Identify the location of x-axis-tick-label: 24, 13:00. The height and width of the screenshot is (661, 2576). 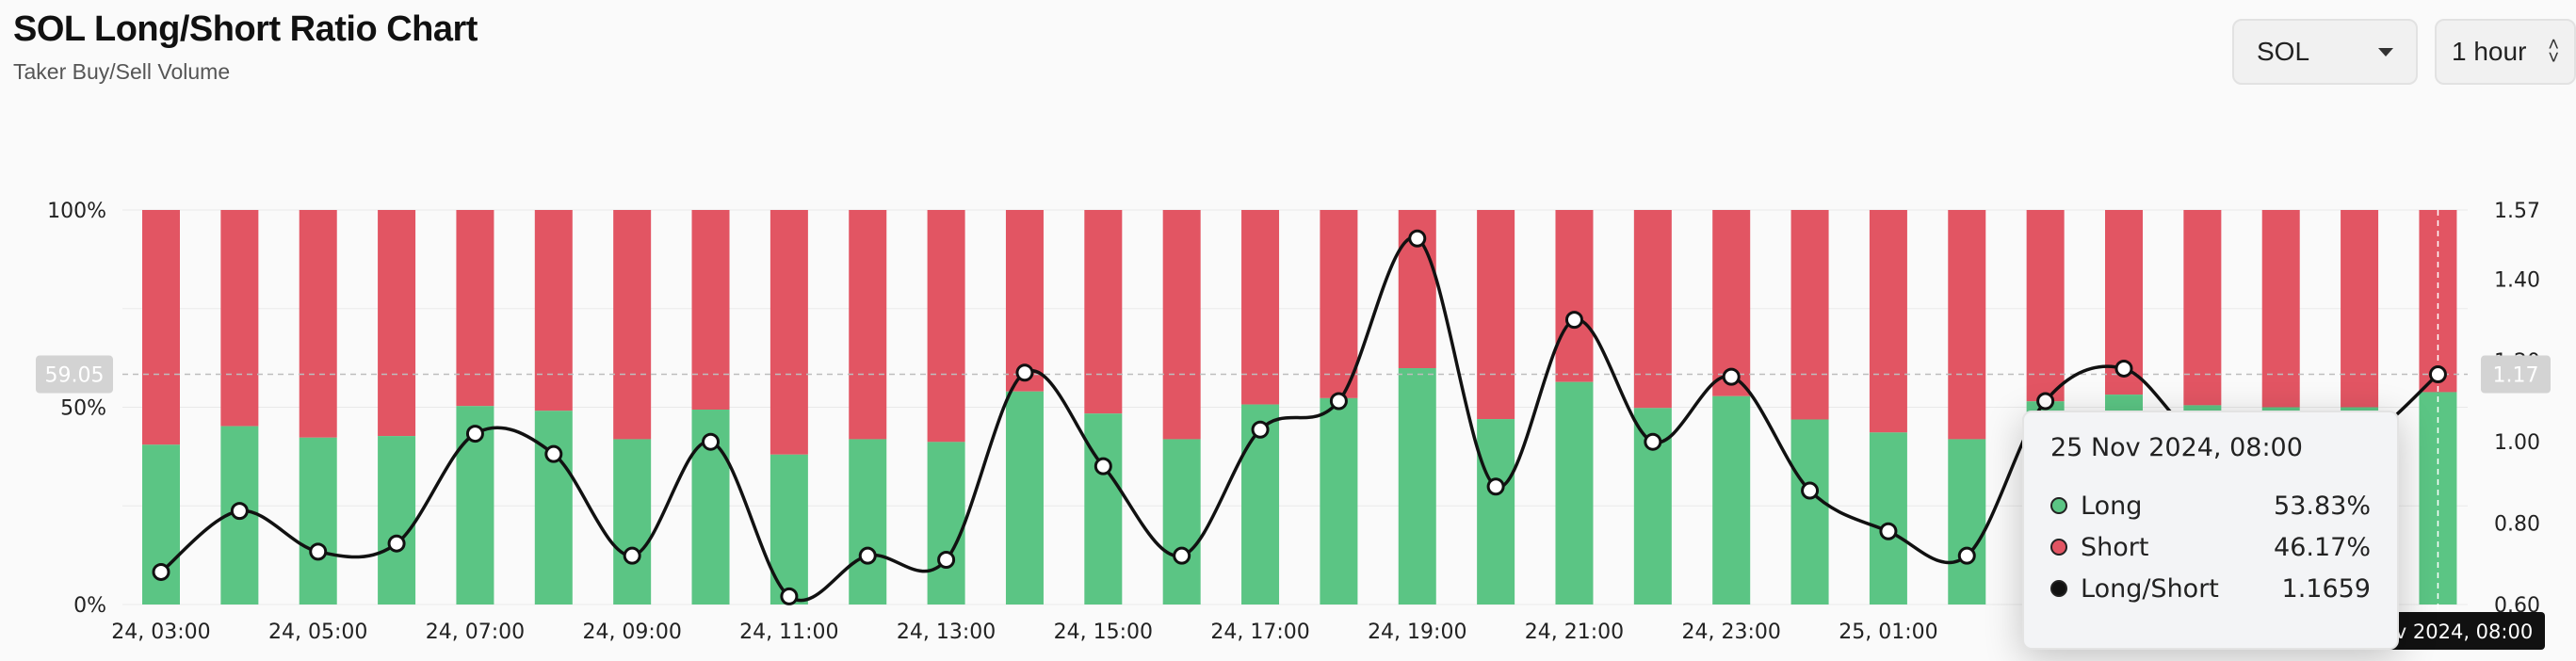
(946, 632).